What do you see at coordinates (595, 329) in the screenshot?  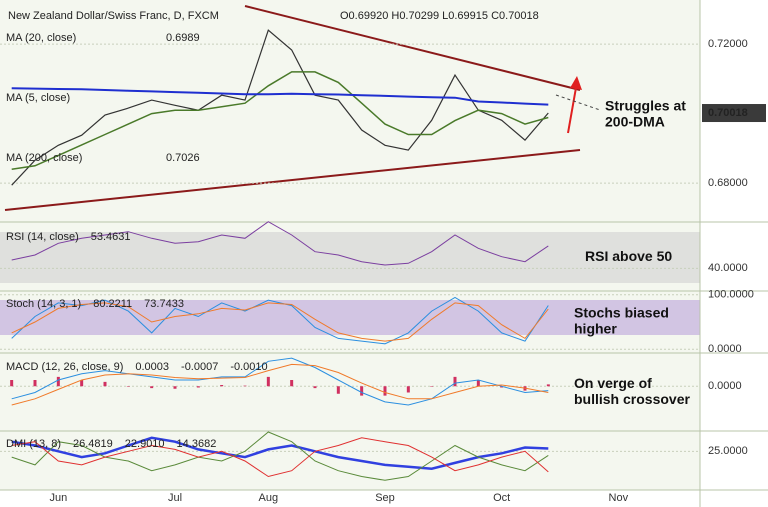 I see `annotation: higher` at bounding box center [595, 329].